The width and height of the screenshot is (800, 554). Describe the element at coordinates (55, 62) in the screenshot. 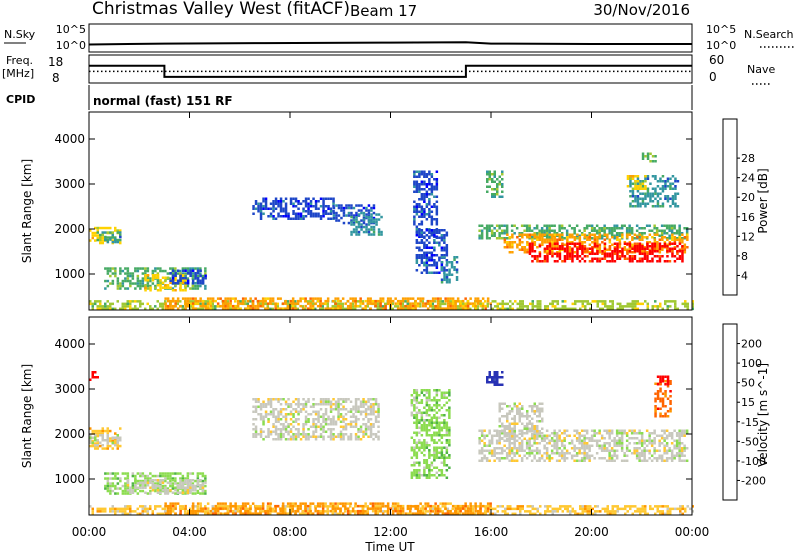

I see `freq-tick-top: 18` at that location.